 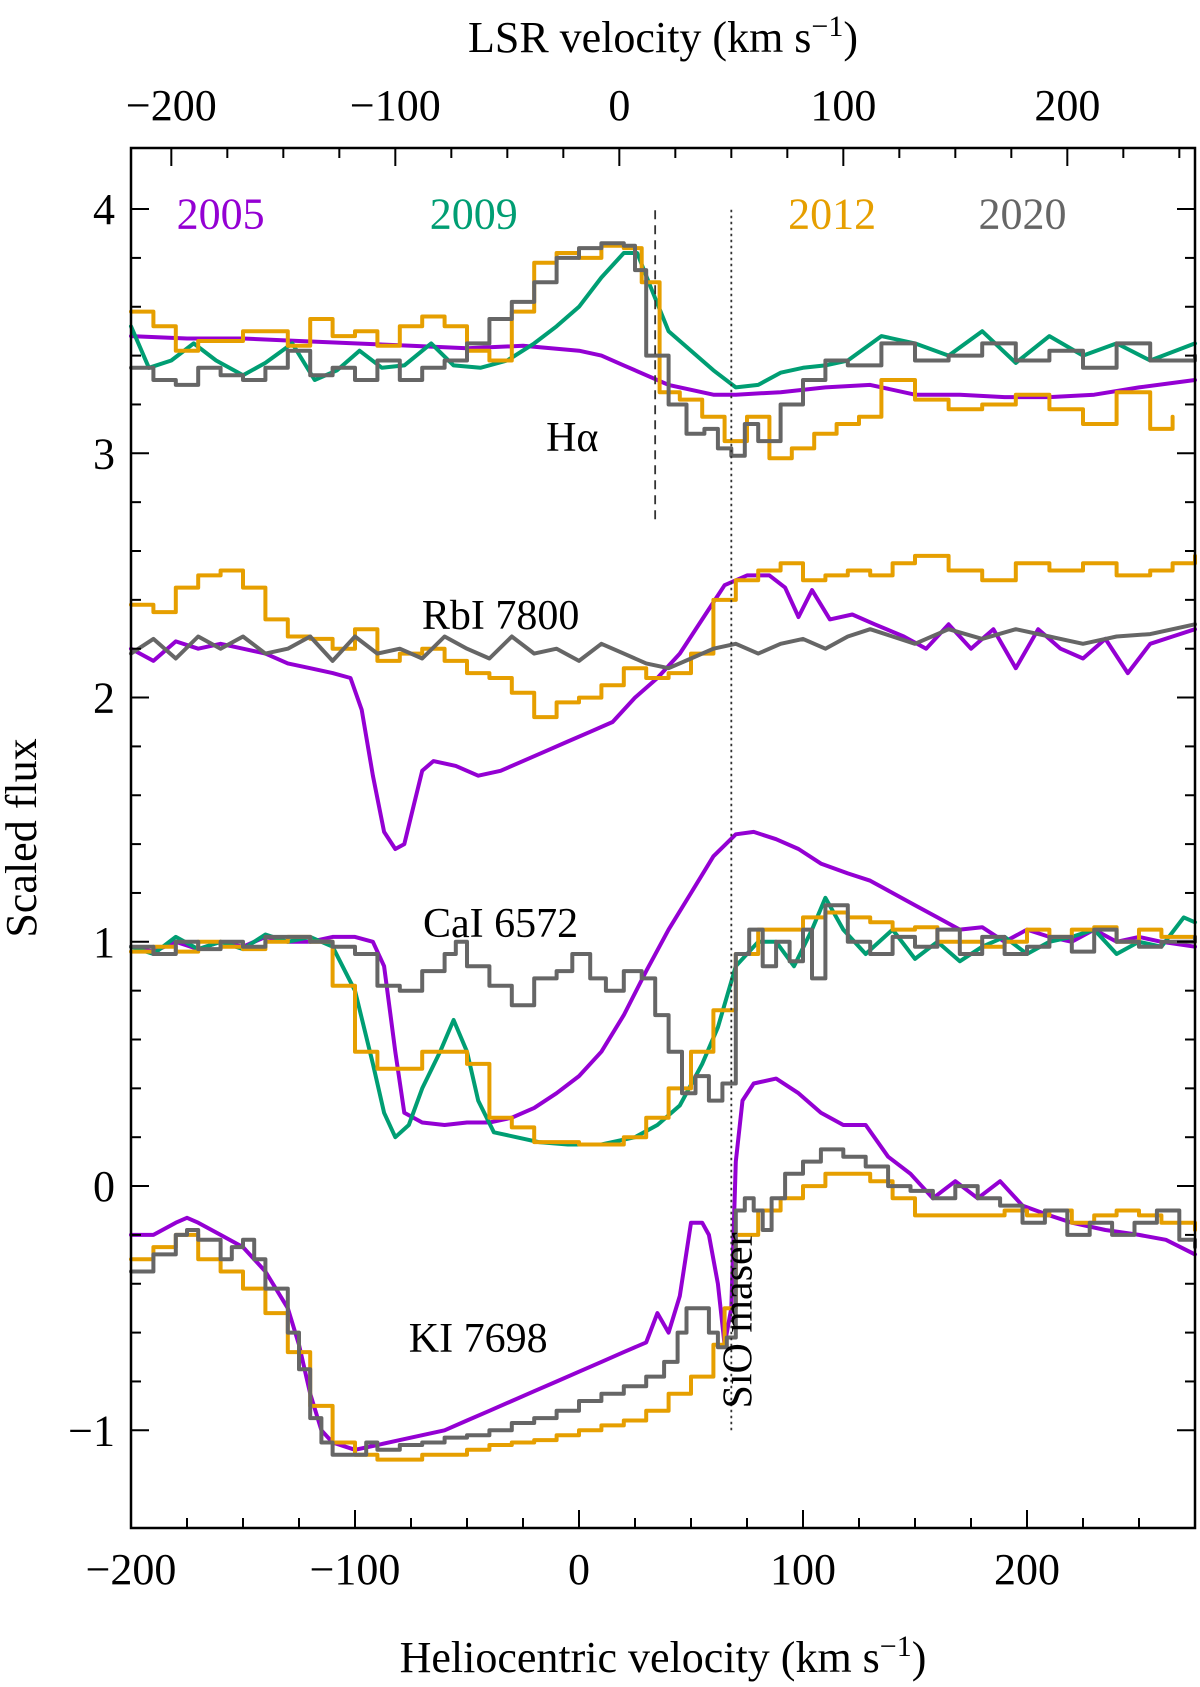 What do you see at coordinates (355, 1569) in the screenshot?
I see `x-tick-label: −100` at bounding box center [355, 1569].